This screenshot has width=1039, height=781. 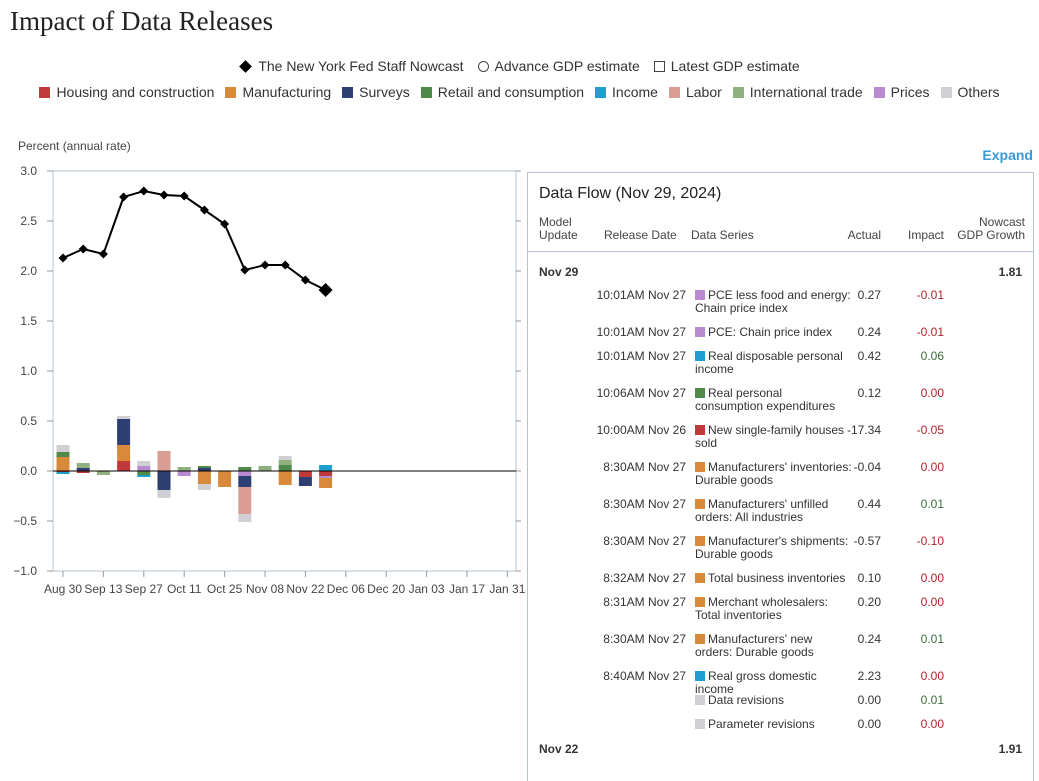 What do you see at coordinates (746, 700) in the screenshot?
I see `data-series-label: Data revisions` at bounding box center [746, 700].